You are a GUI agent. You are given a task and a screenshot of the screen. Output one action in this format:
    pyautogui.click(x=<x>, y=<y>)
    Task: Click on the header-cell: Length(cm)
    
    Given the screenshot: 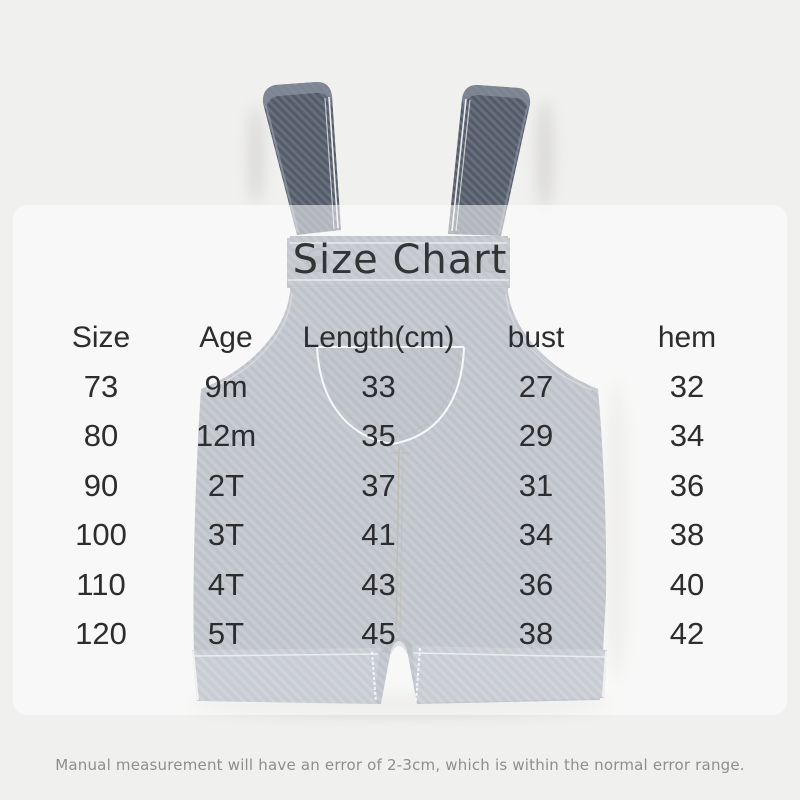 What is the action you would take?
    pyautogui.click(x=378, y=337)
    